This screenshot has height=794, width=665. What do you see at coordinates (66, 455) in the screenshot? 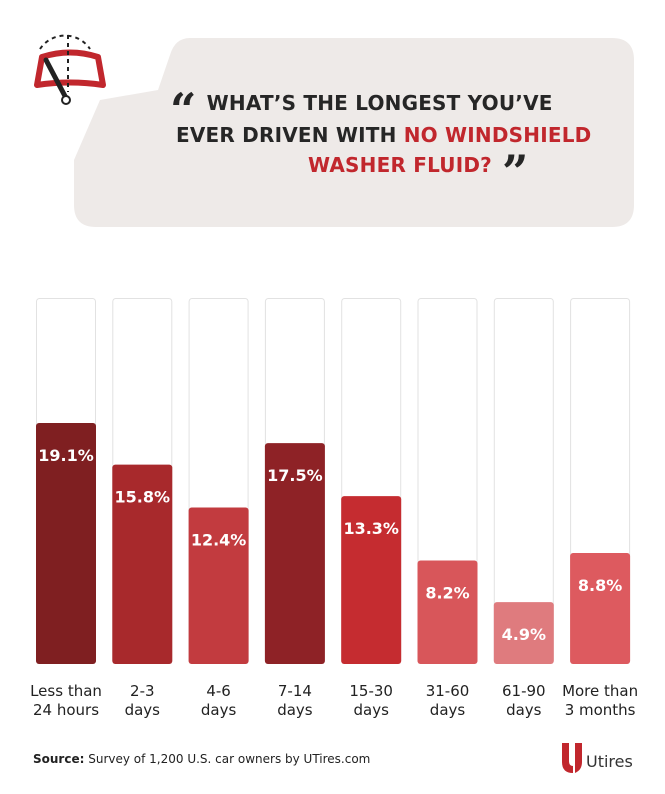
I see `data-label: 19.1%` at bounding box center [66, 455].